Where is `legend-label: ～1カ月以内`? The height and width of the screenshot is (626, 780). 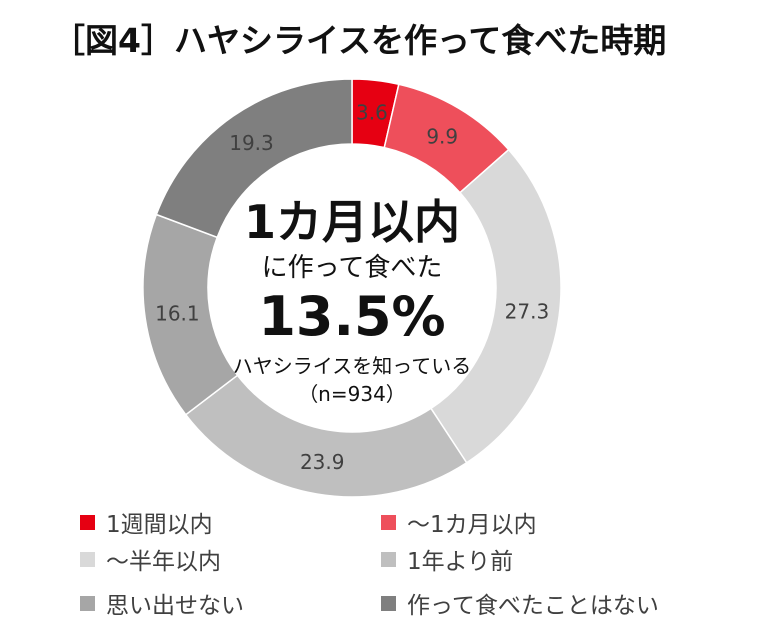 legend-label: ～1カ月以内 is located at coordinates (472, 525).